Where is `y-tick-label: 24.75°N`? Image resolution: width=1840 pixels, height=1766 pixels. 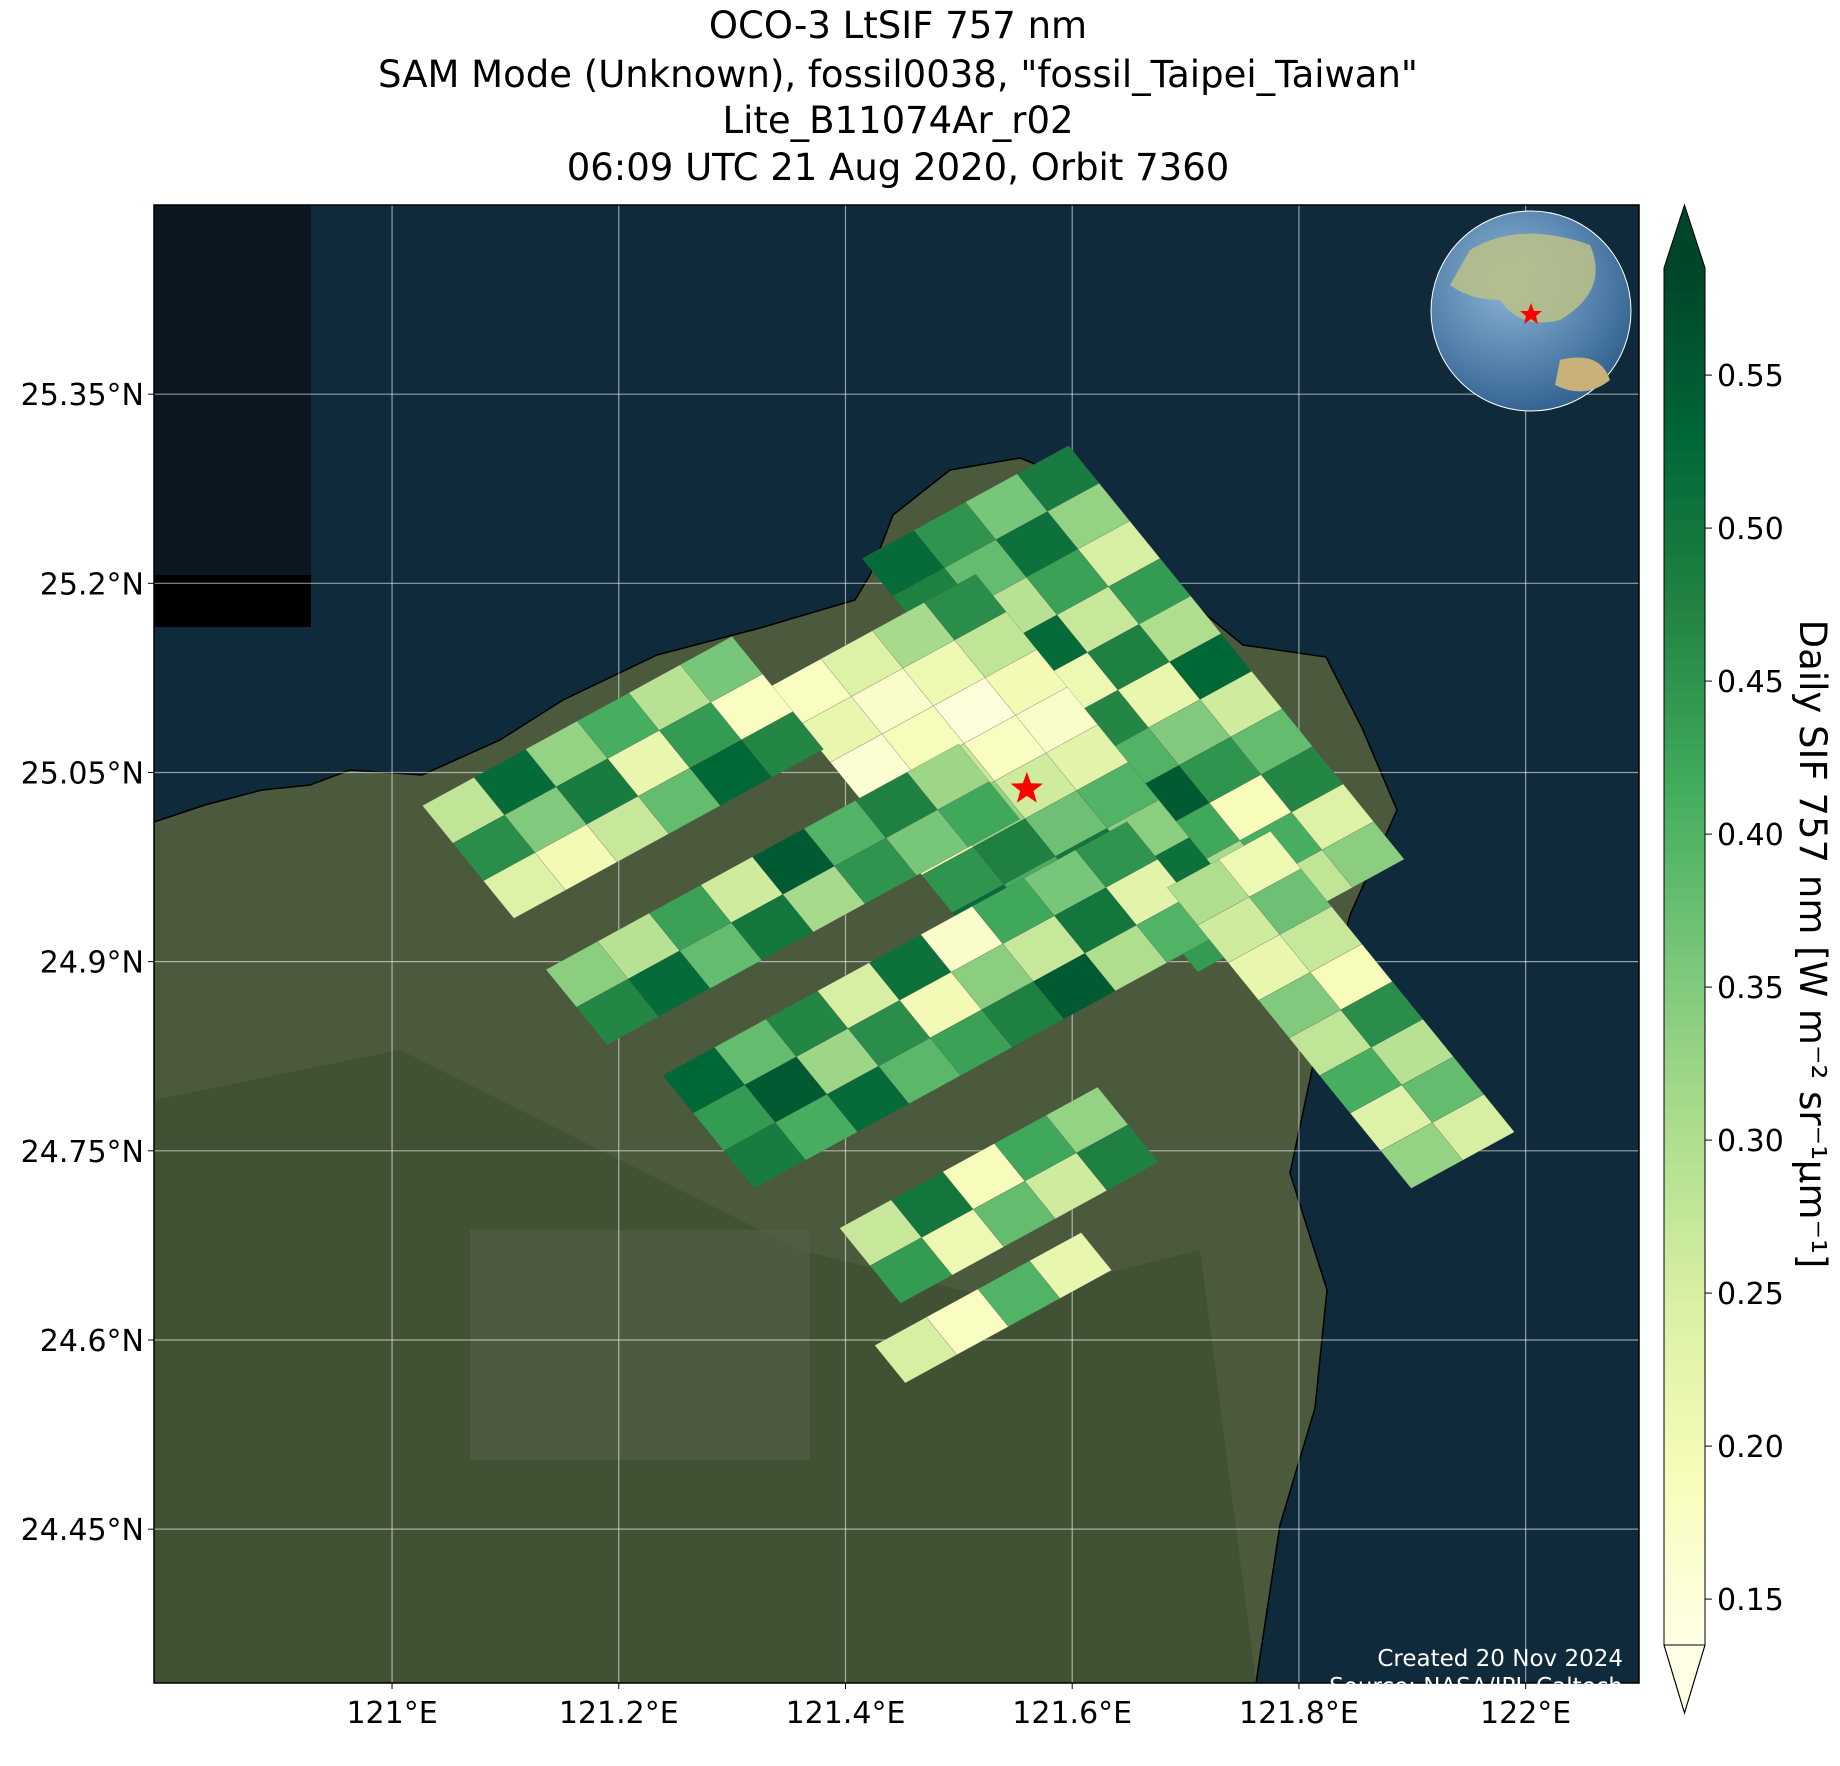
y-tick-label: 24.75°N is located at coordinates (82, 1152).